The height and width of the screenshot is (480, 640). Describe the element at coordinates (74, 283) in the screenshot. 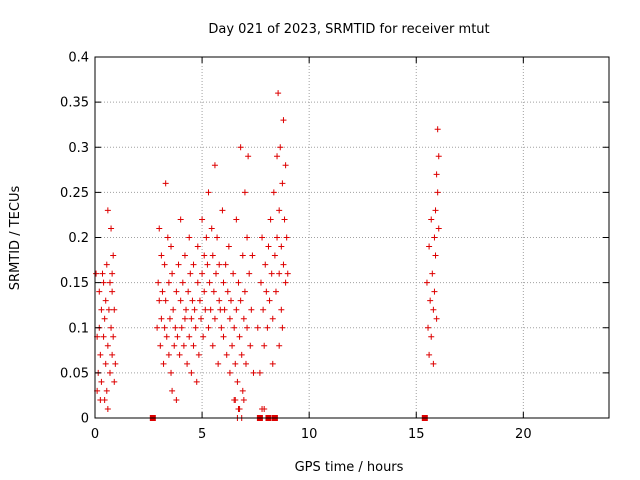

I see `y-tick-label: 0.15` at that location.